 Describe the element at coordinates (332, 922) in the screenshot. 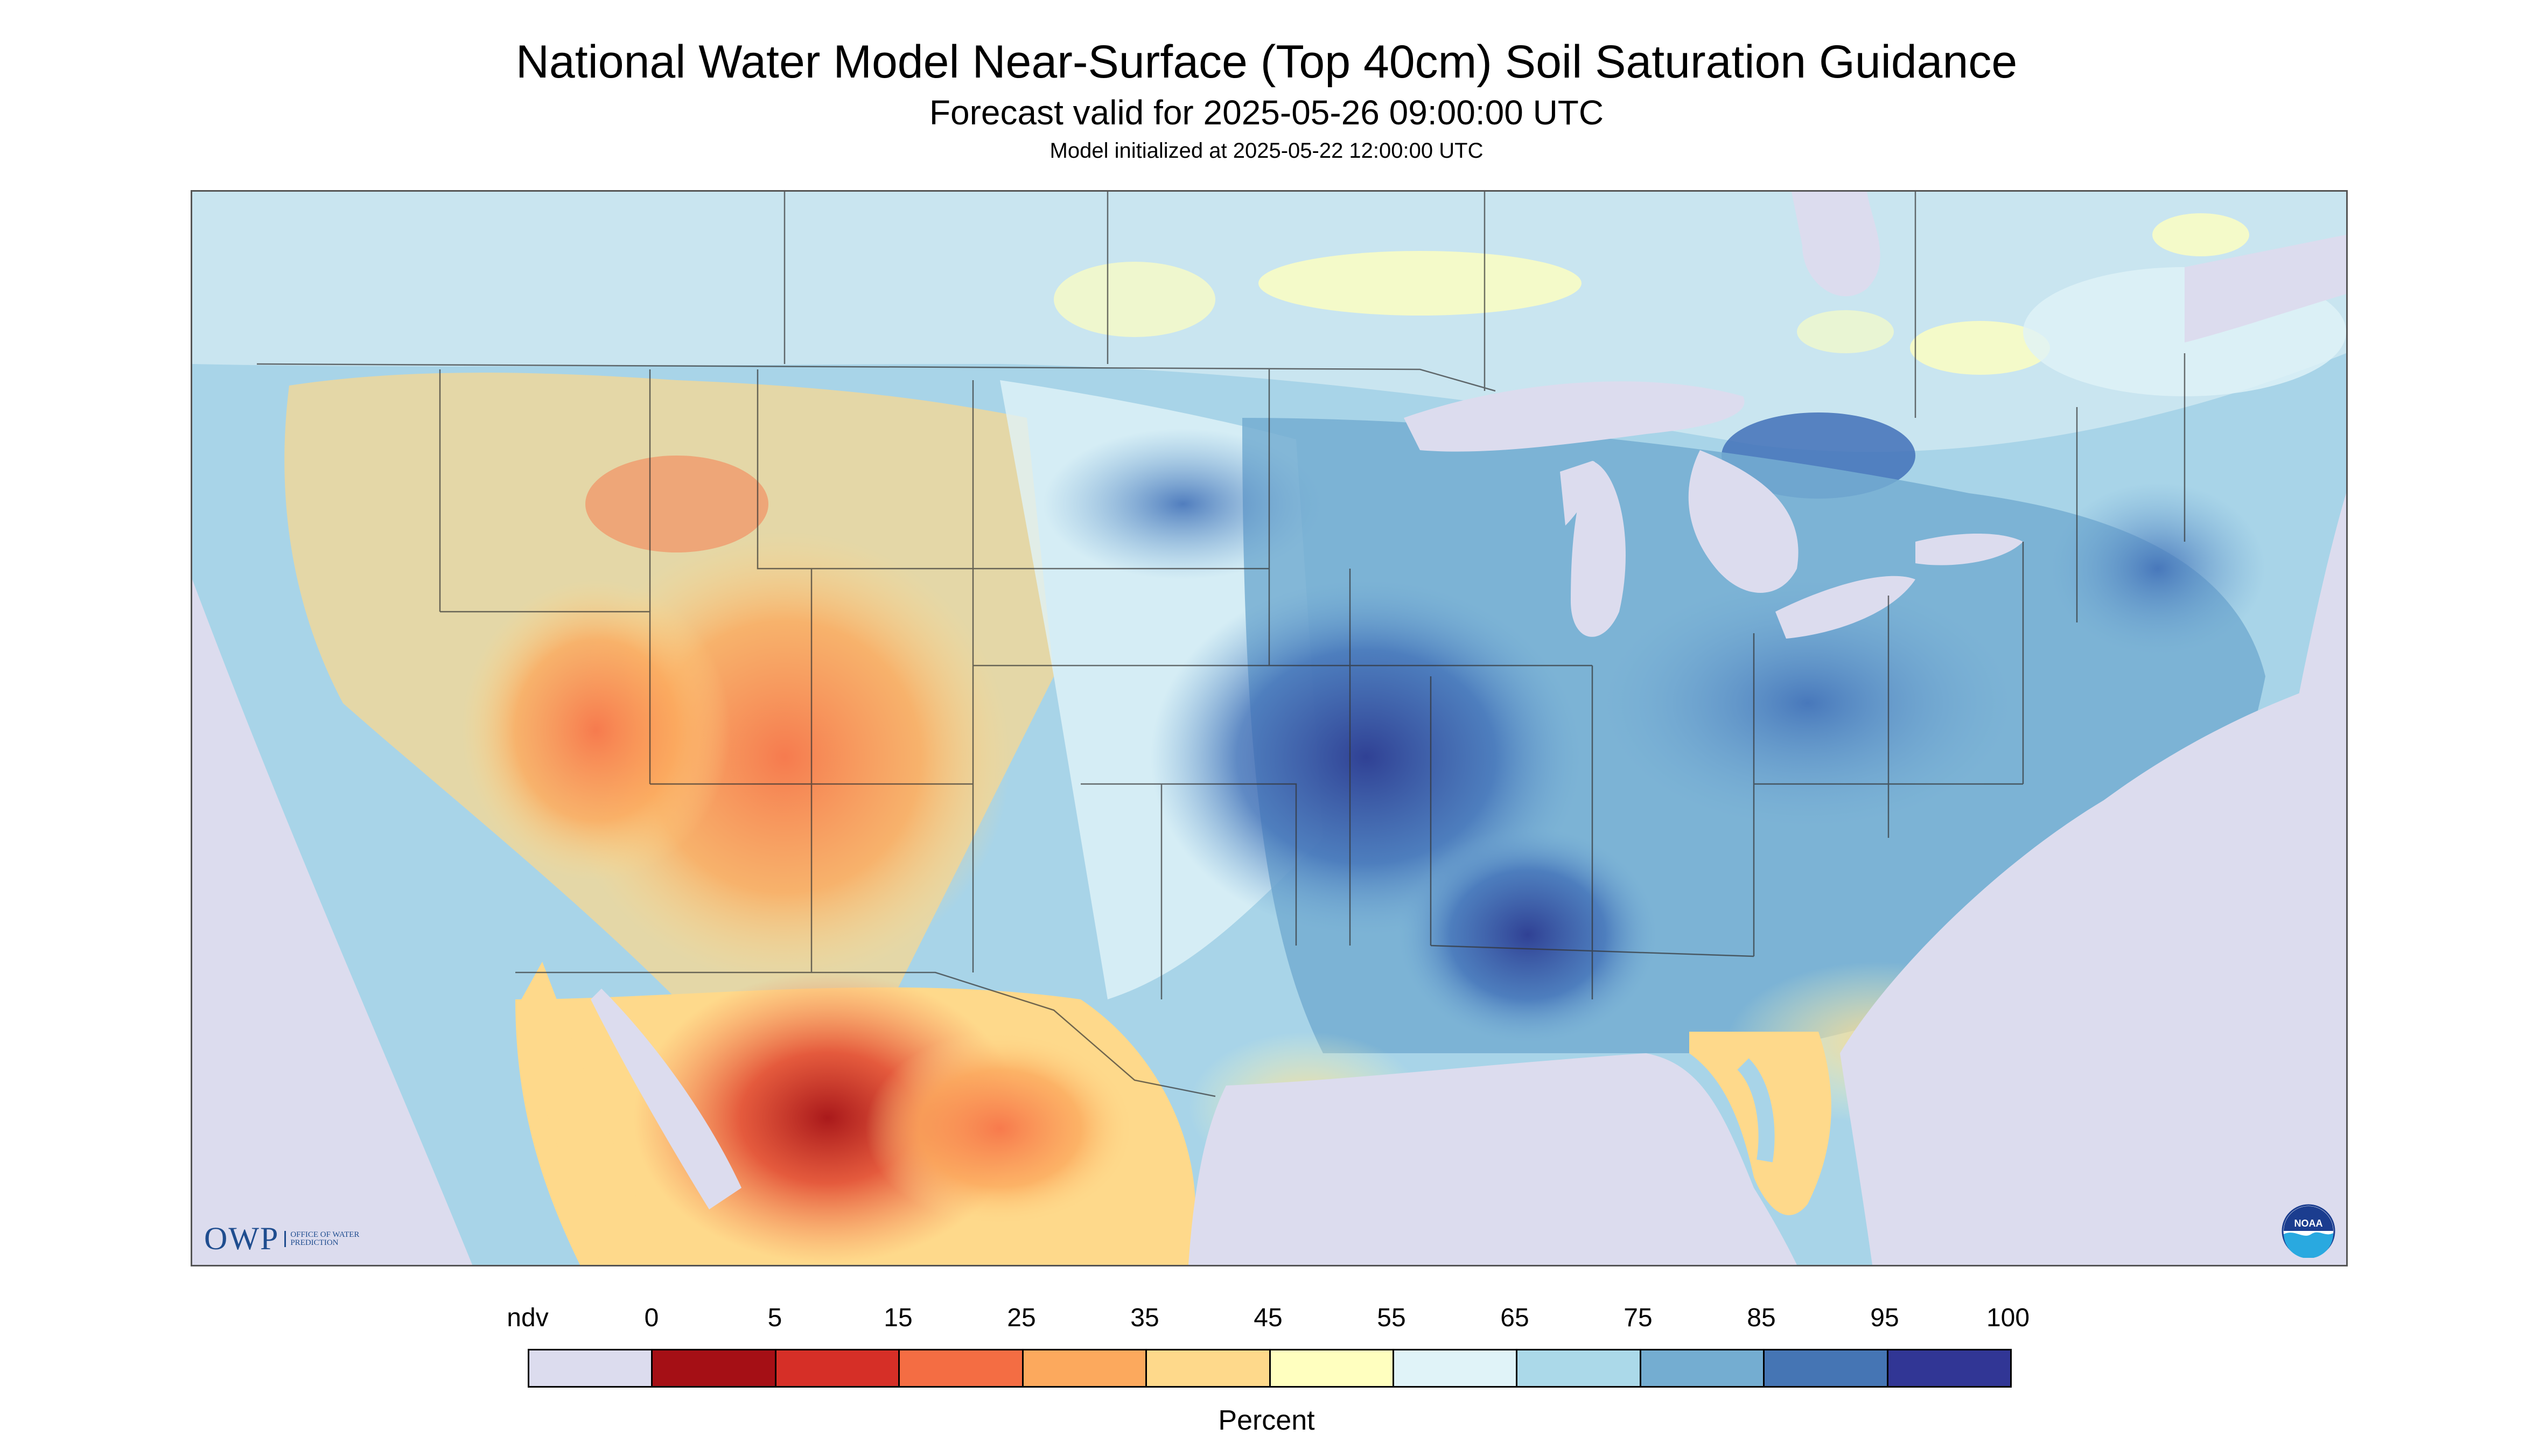

I see `pacific-ocean` at that location.